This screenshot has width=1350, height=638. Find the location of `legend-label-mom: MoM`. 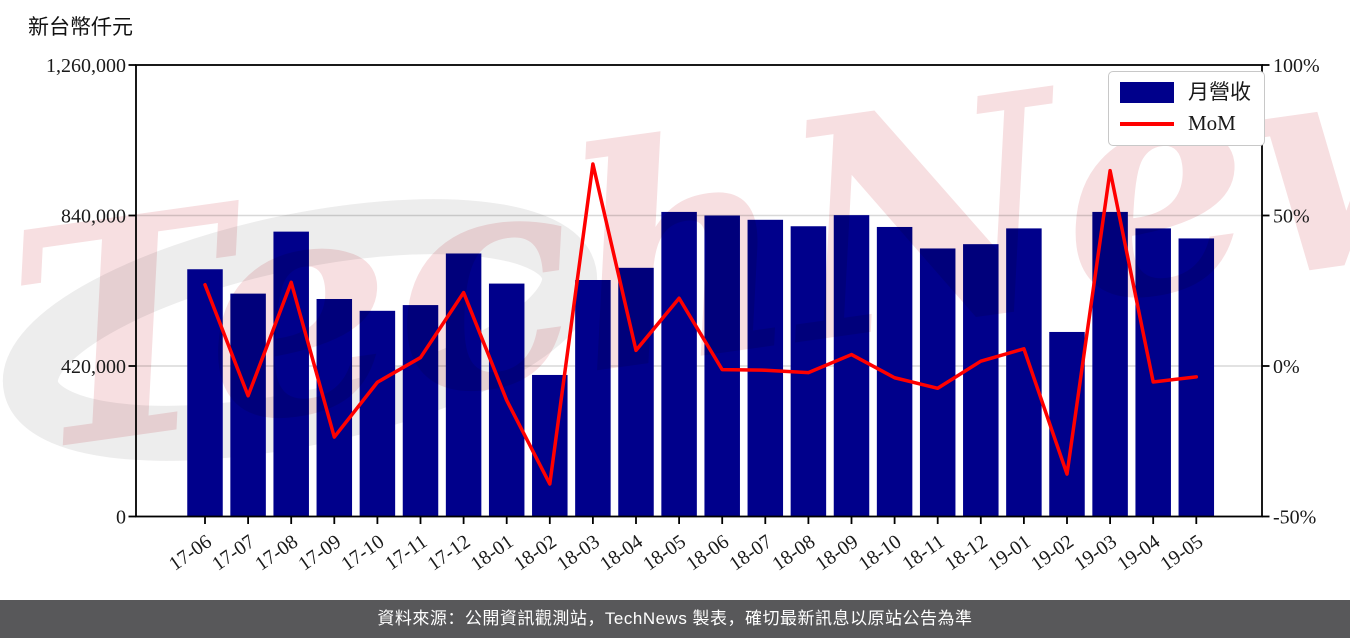

legend-label-mom: MoM is located at coordinates (1212, 123).